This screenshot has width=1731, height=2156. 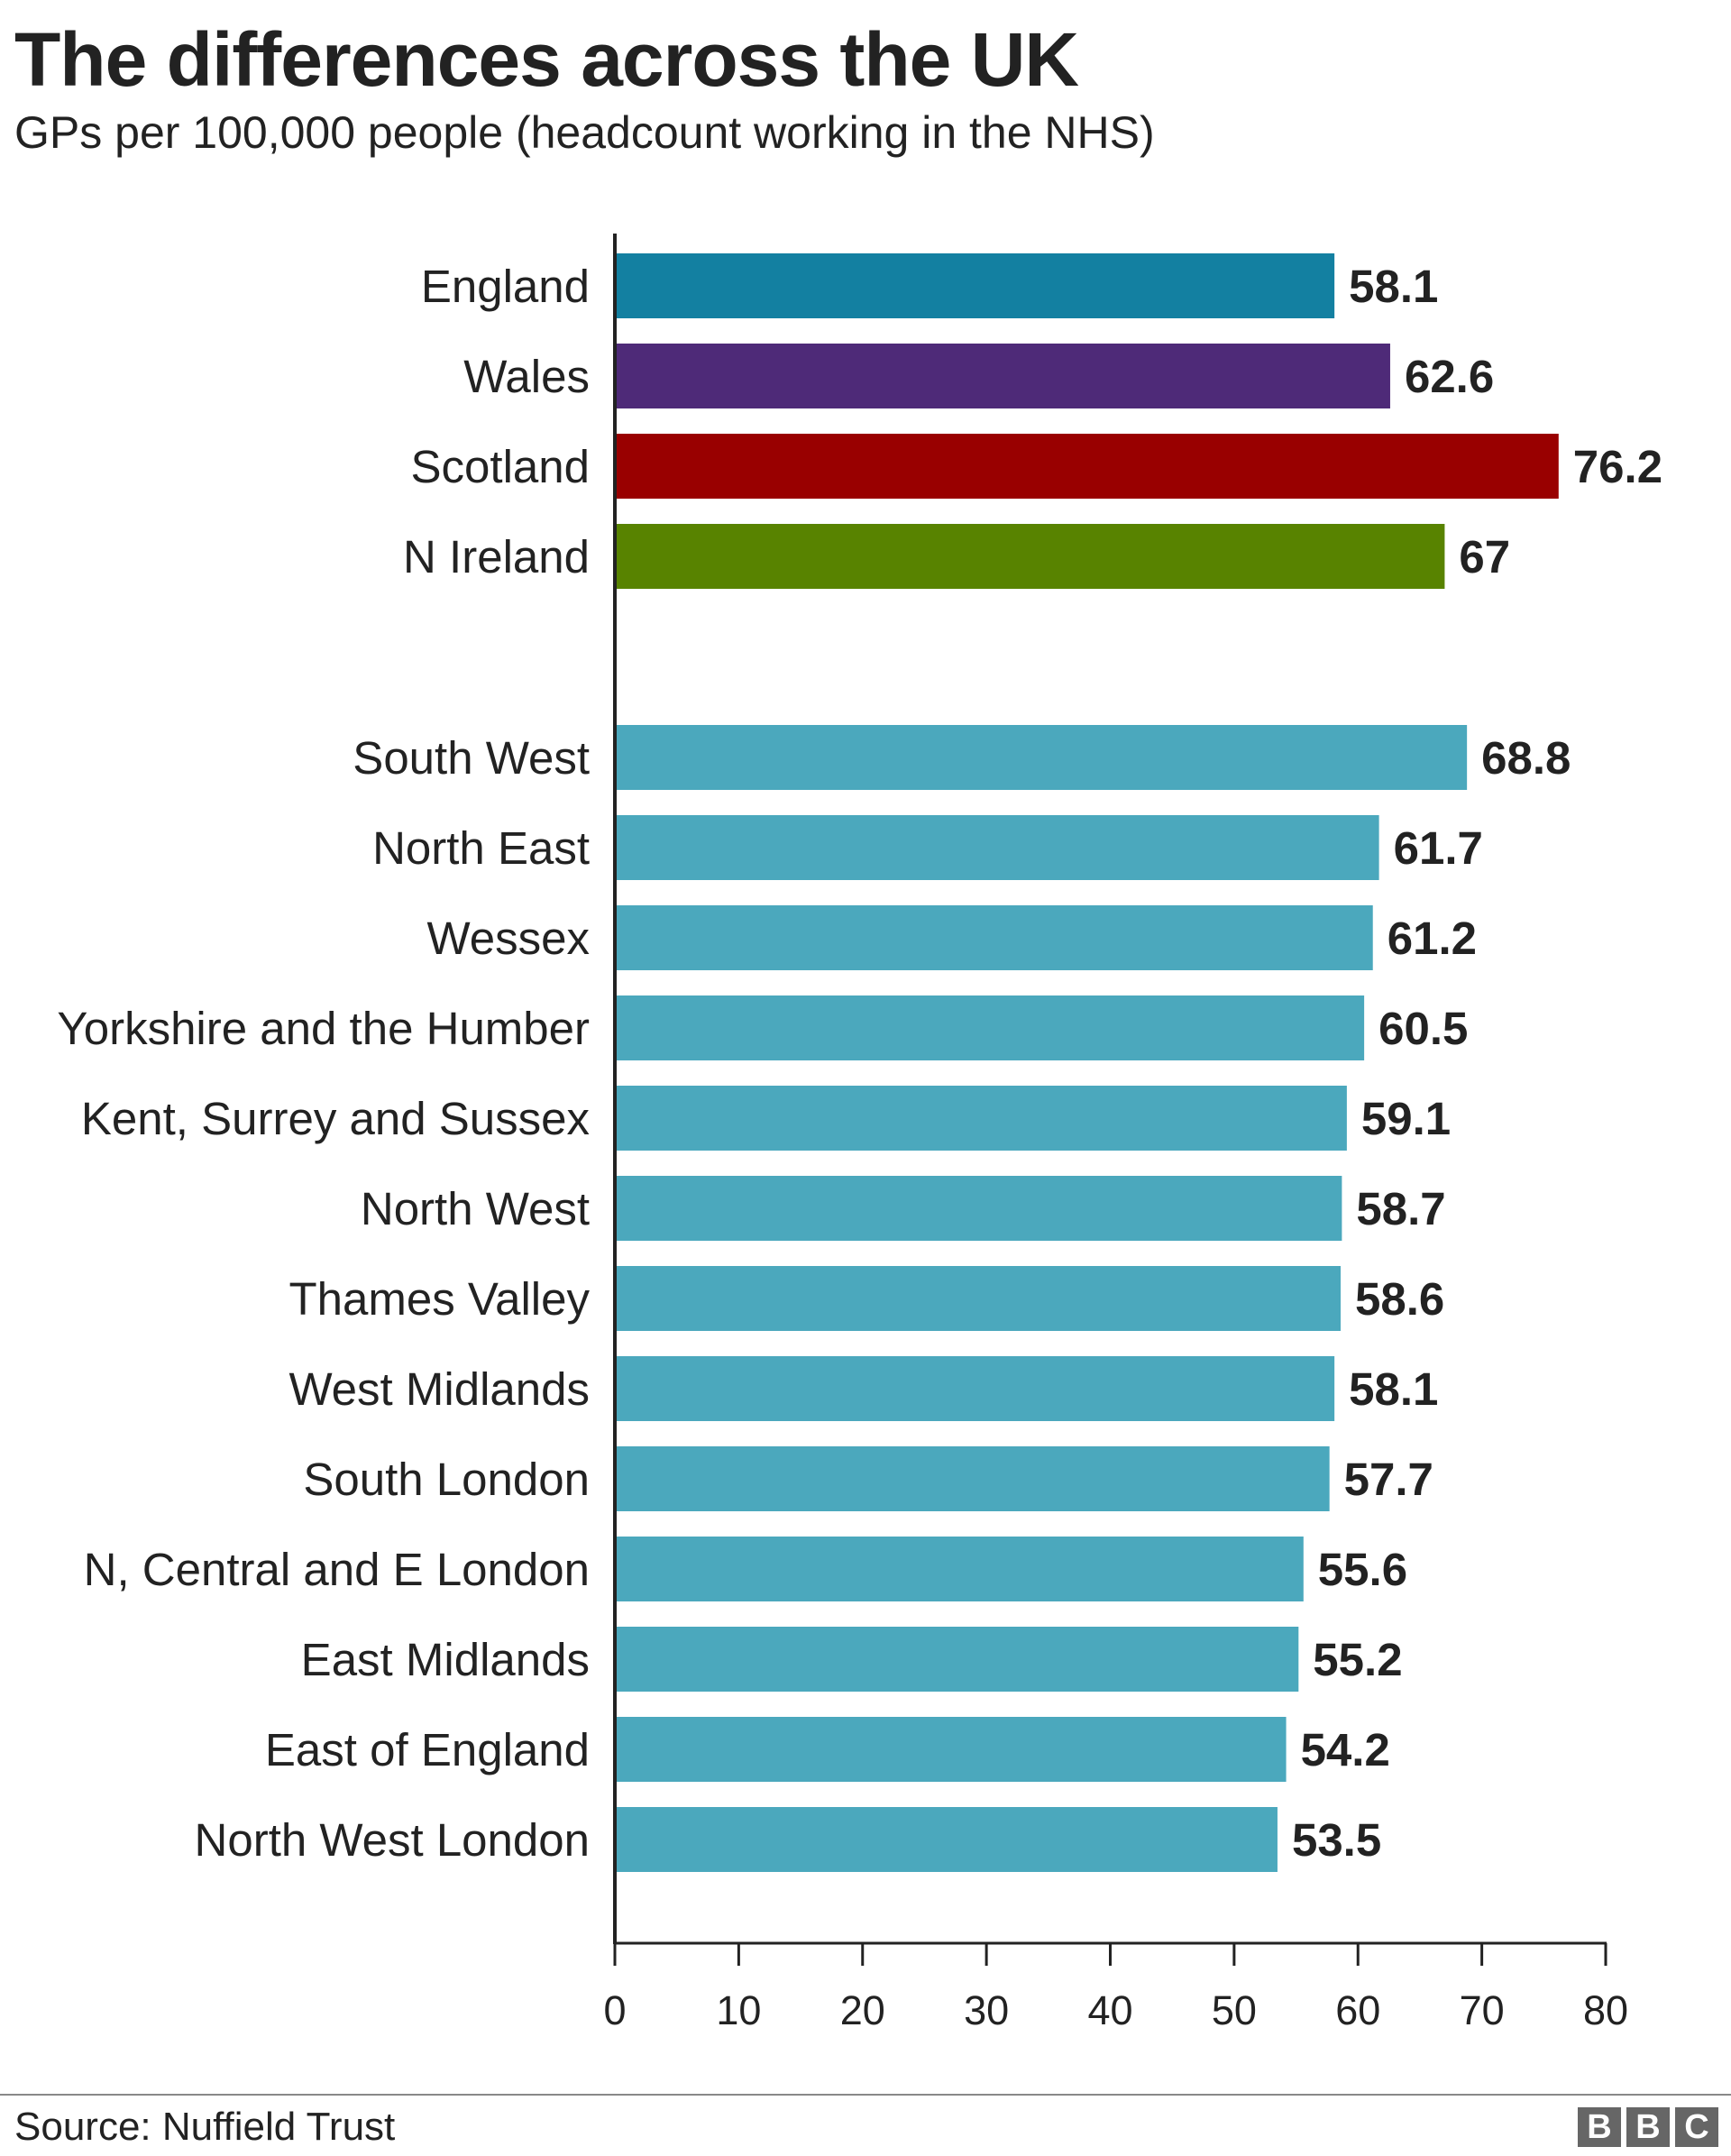 I want to click on value-label: 58.6, so click(x=1399, y=1299).